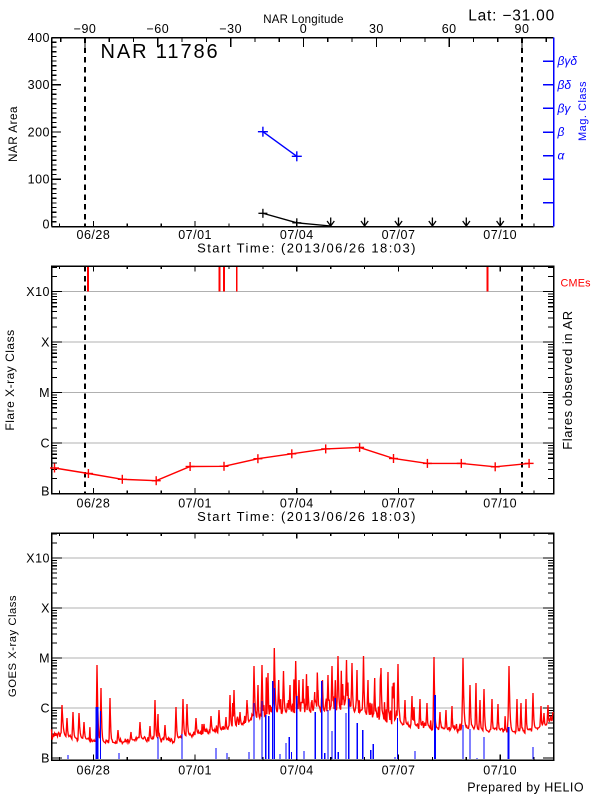 The image size is (600, 800). What do you see at coordinates (13, 646) in the screenshot?
I see `svg-text: GOES X-ray Class` at bounding box center [13, 646].